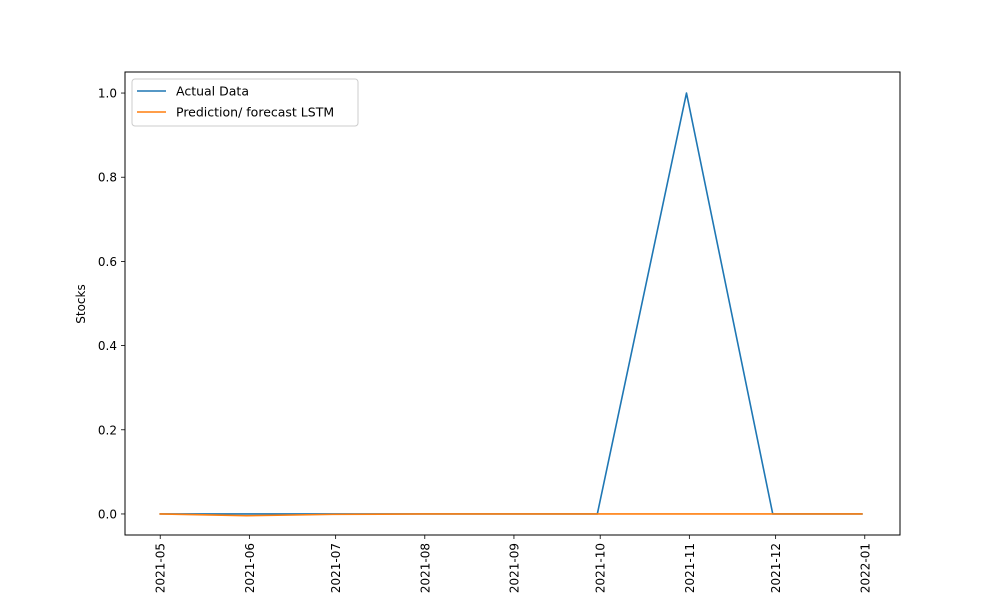  Describe the element at coordinates (107, 430) in the screenshot. I see `y-tick-label: 0.2` at that location.